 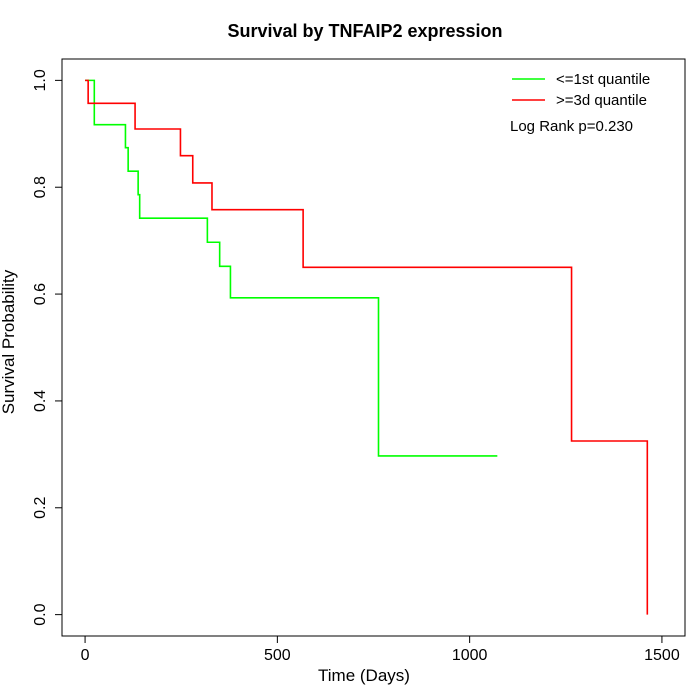 What do you see at coordinates (85, 655) in the screenshot?
I see `x-tick-label: 0` at bounding box center [85, 655].